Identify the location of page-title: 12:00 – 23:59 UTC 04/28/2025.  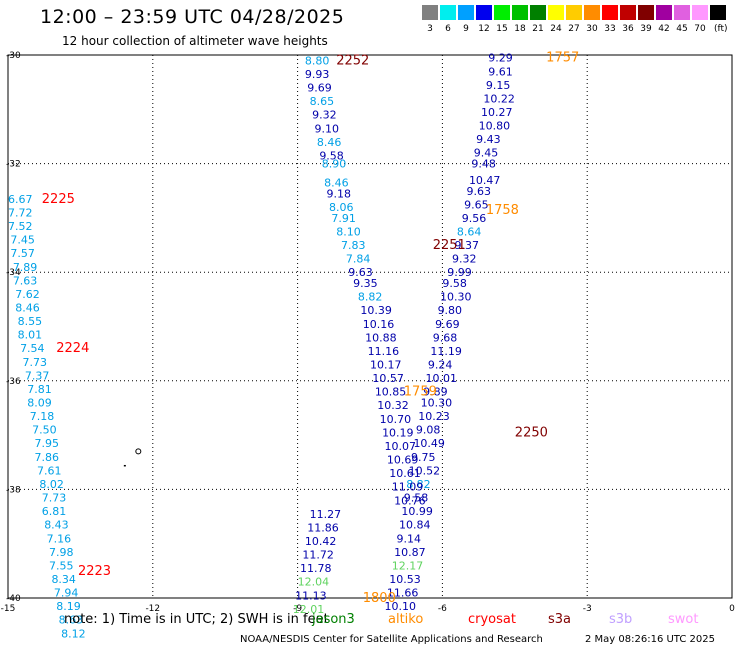
(192, 17).